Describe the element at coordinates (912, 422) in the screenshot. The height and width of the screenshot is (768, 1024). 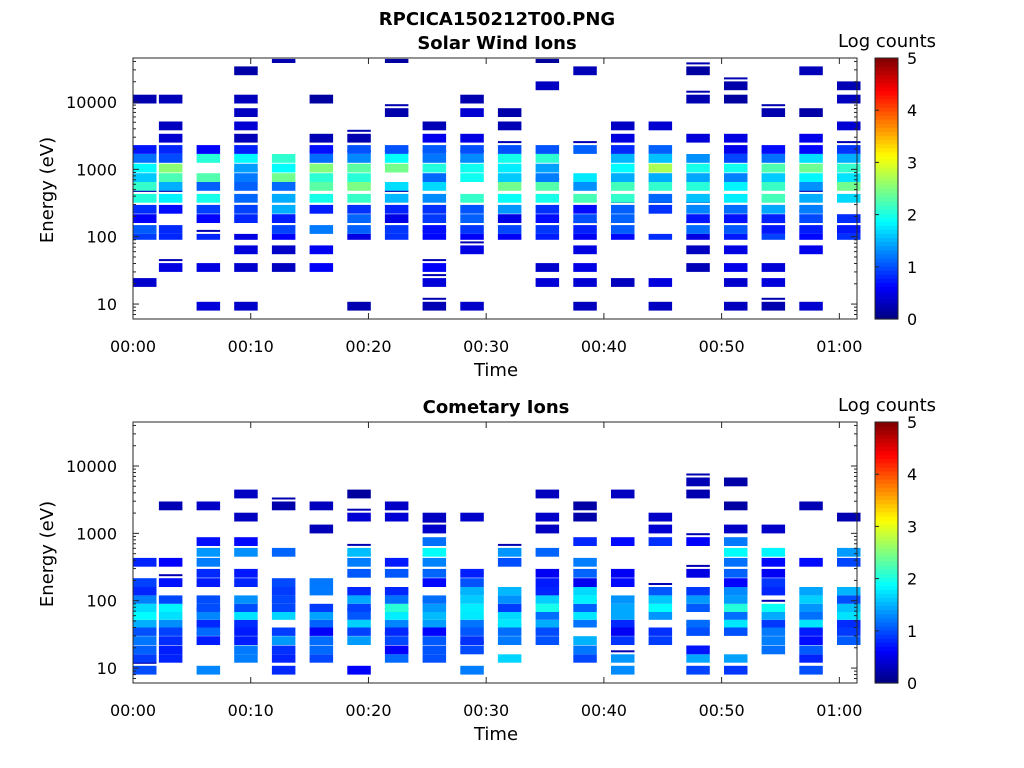
I see `colorbar-tick-label: 5` at that location.